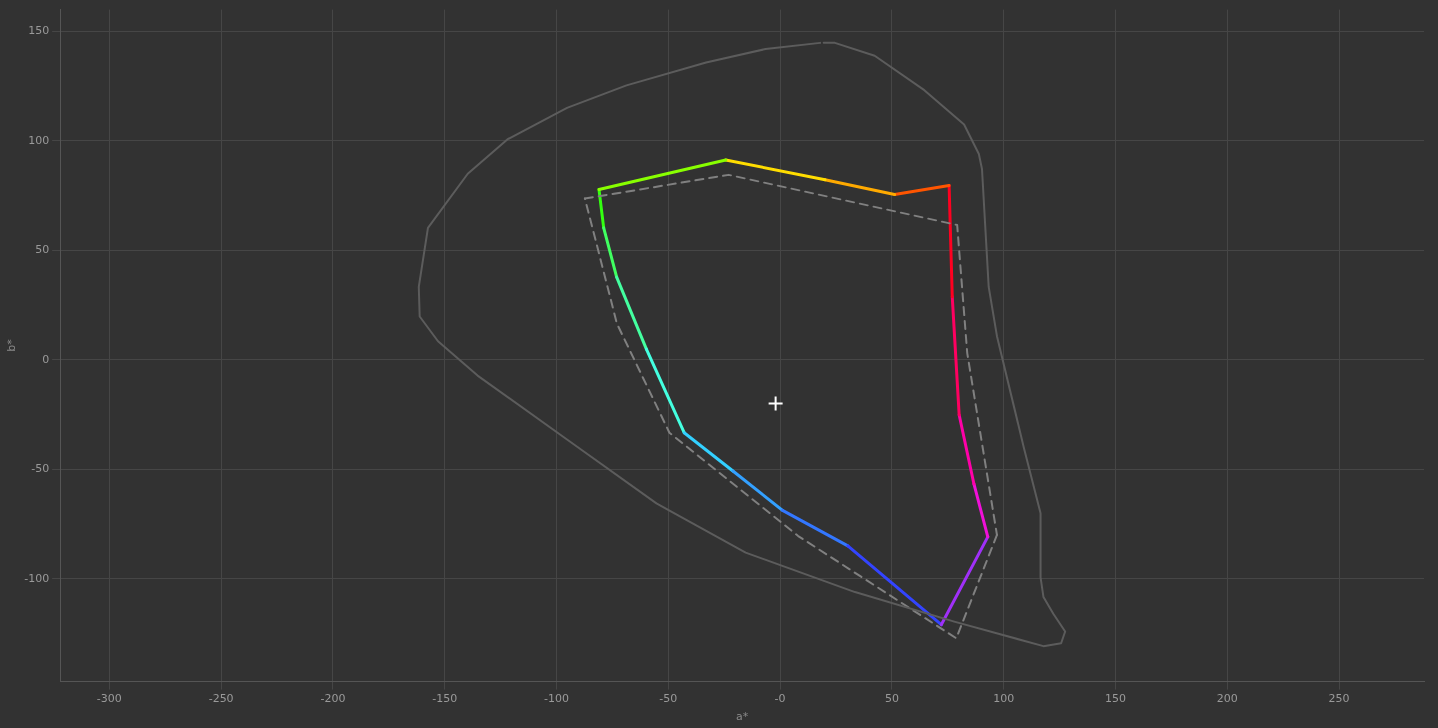  Describe the element at coordinates (556, 699) in the screenshot. I see `x-tick-label: -100` at that location.